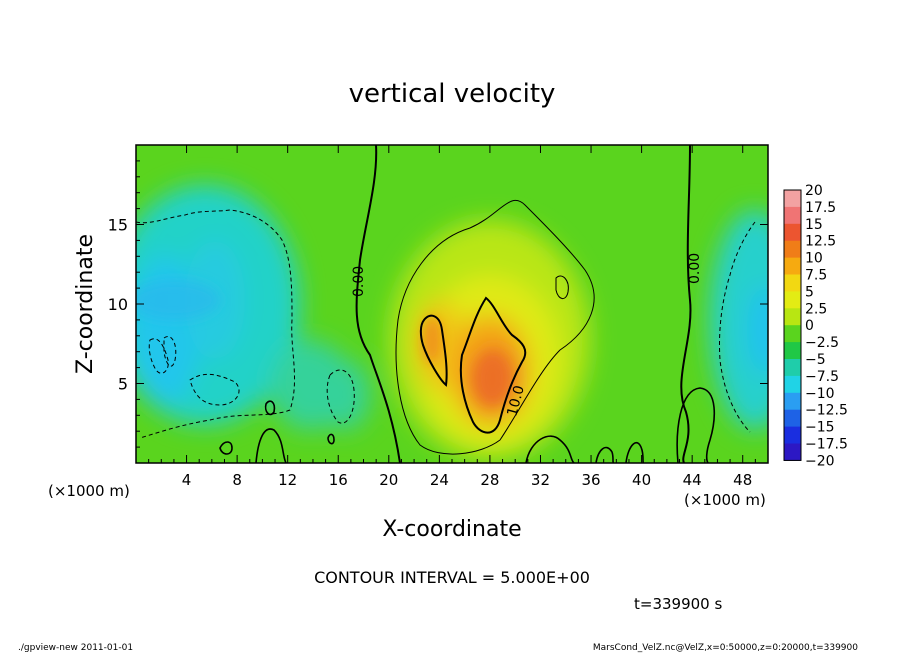  Describe the element at coordinates (742, 480) in the screenshot. I see `x-tick-label: 48` at that location.